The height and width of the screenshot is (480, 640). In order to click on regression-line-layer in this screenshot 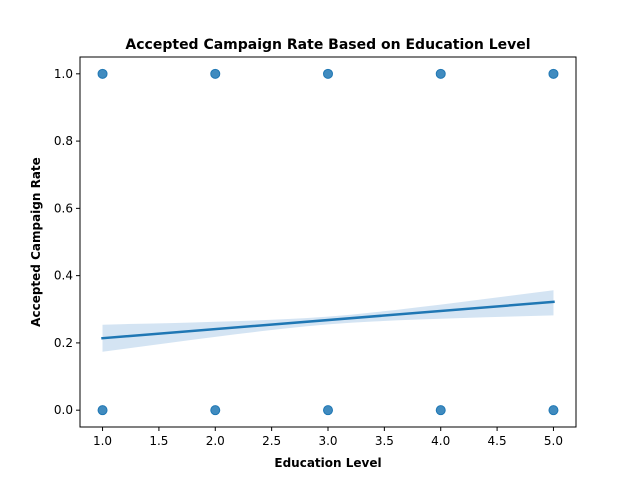, I will do `click(328, 320)`.